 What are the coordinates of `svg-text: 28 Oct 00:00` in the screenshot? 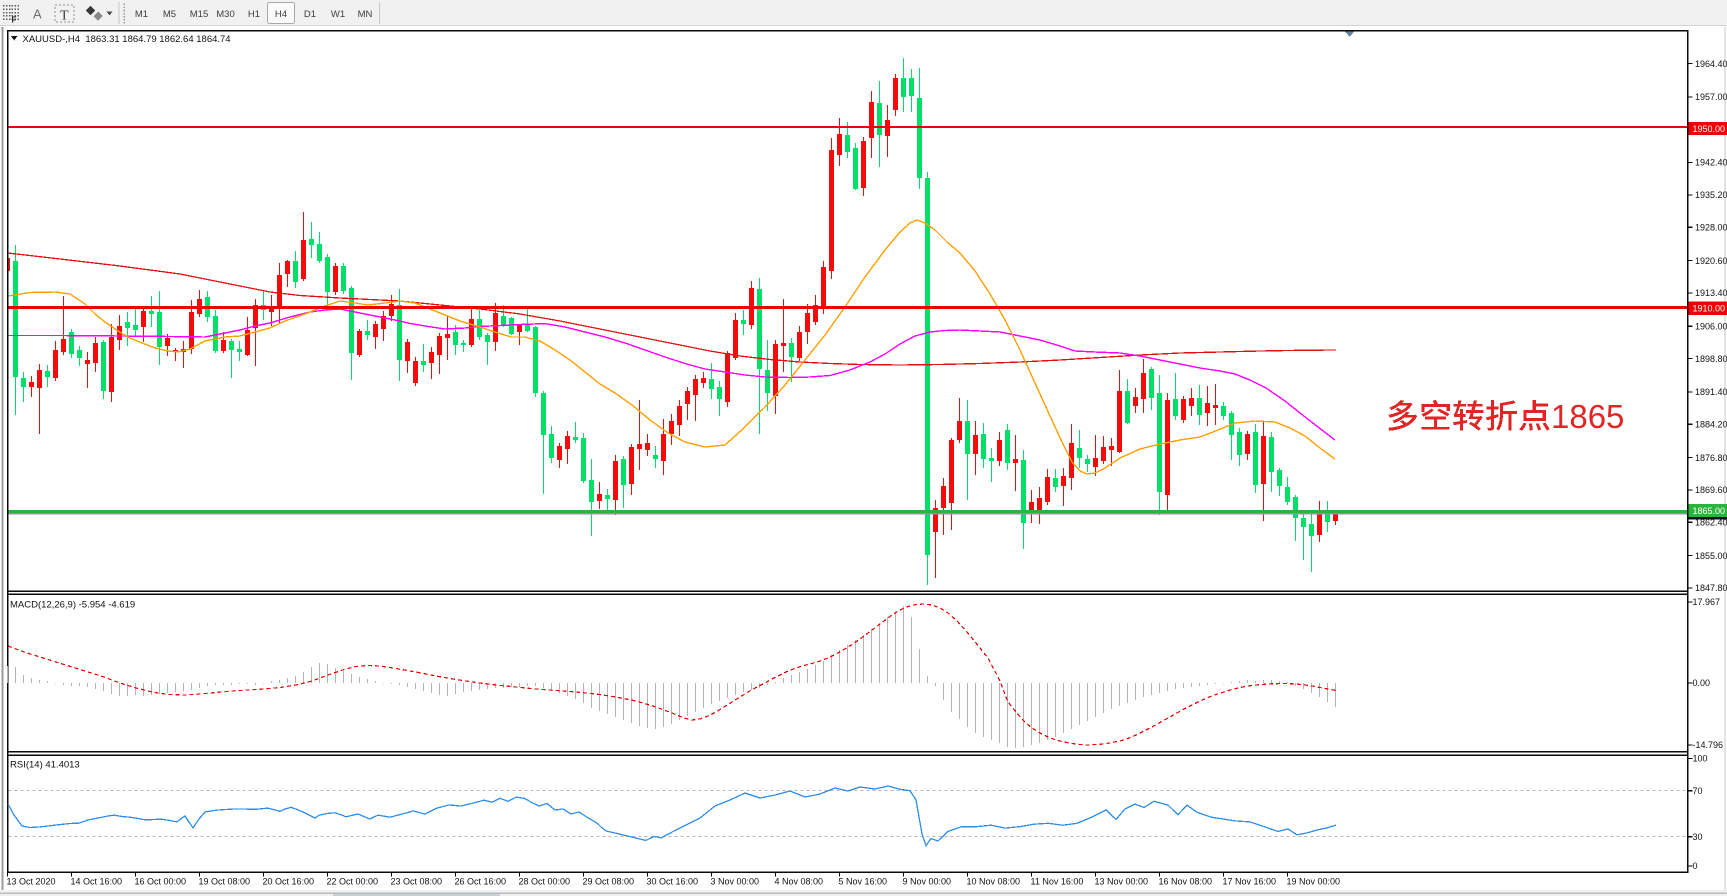 It's located at (545, 882).